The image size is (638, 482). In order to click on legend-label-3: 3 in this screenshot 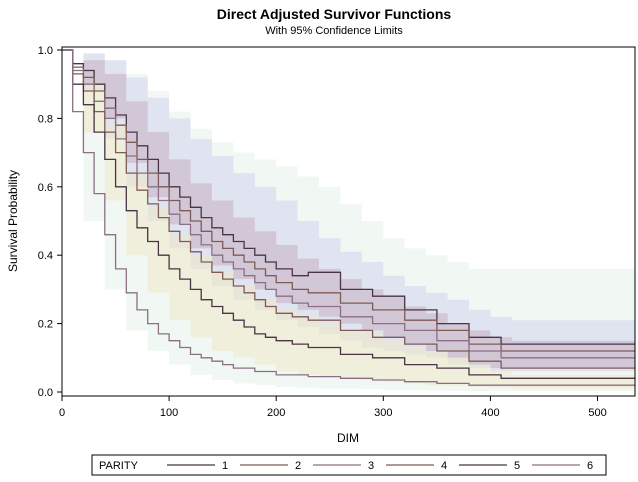, I will do `click(371, 466)`.